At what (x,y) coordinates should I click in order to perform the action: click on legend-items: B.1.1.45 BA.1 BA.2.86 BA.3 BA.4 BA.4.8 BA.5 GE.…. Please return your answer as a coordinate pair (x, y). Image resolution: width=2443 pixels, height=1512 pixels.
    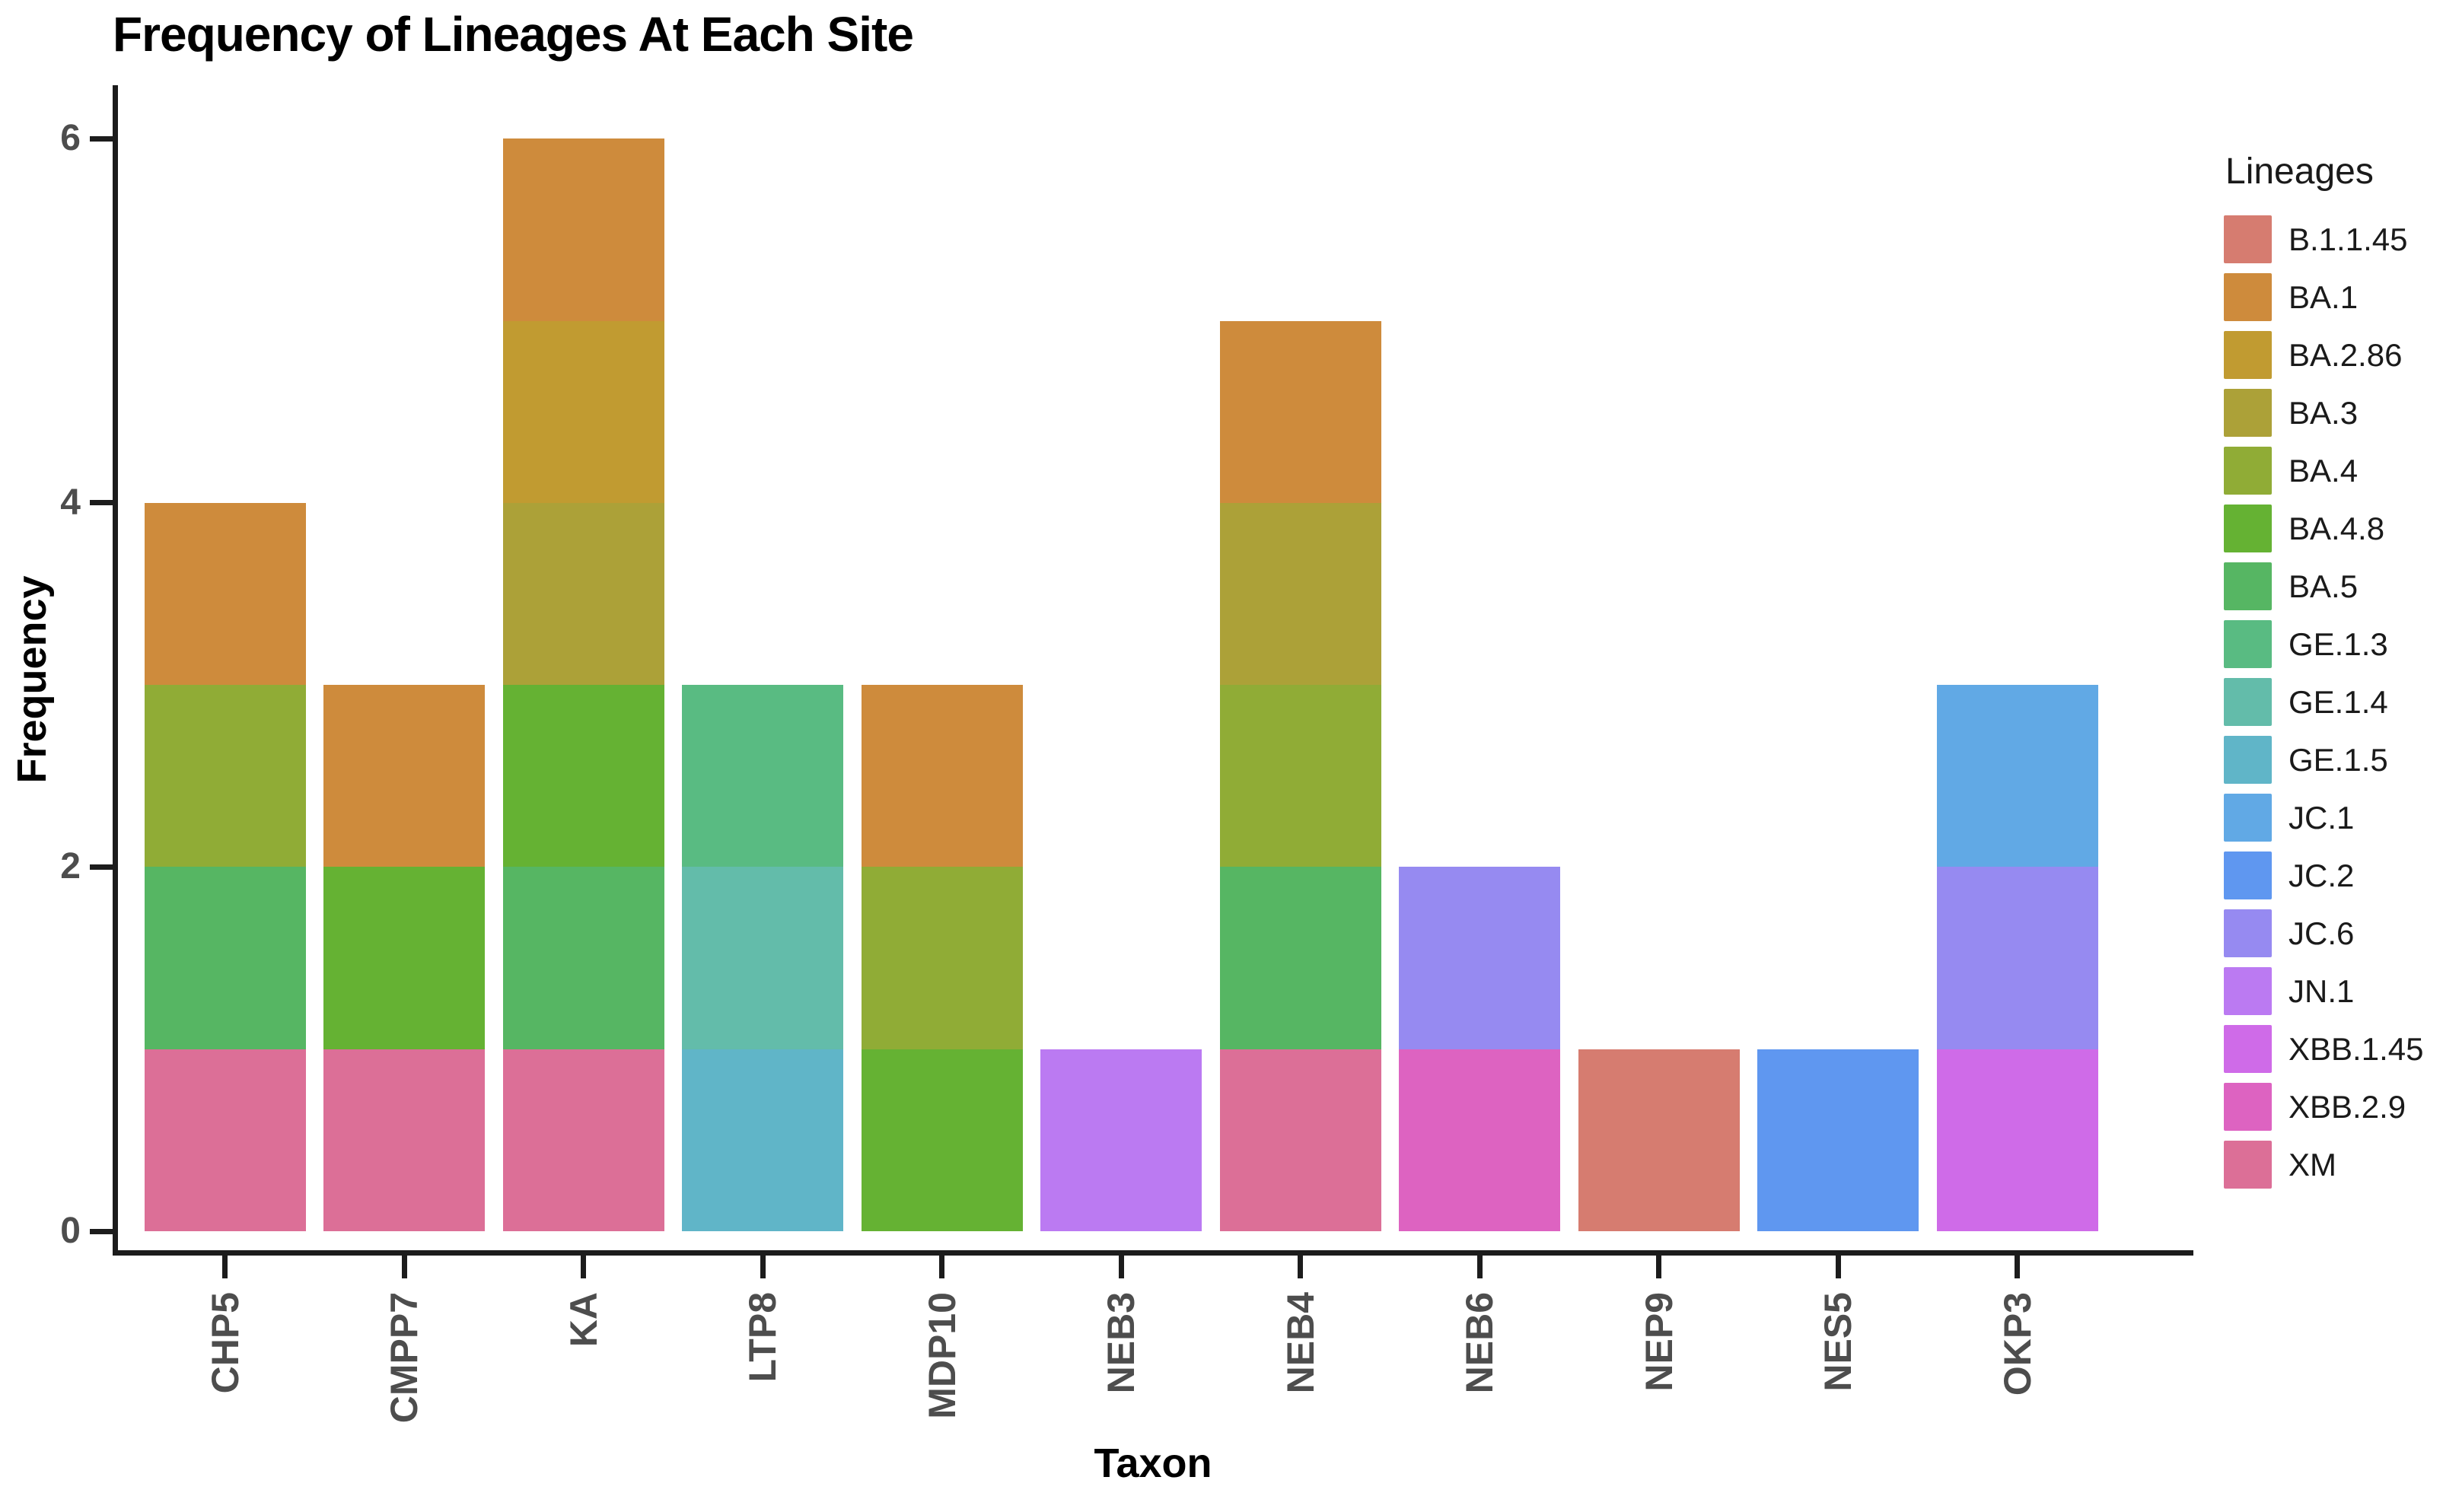
    Looking at the image, I should click on (2323, 702).